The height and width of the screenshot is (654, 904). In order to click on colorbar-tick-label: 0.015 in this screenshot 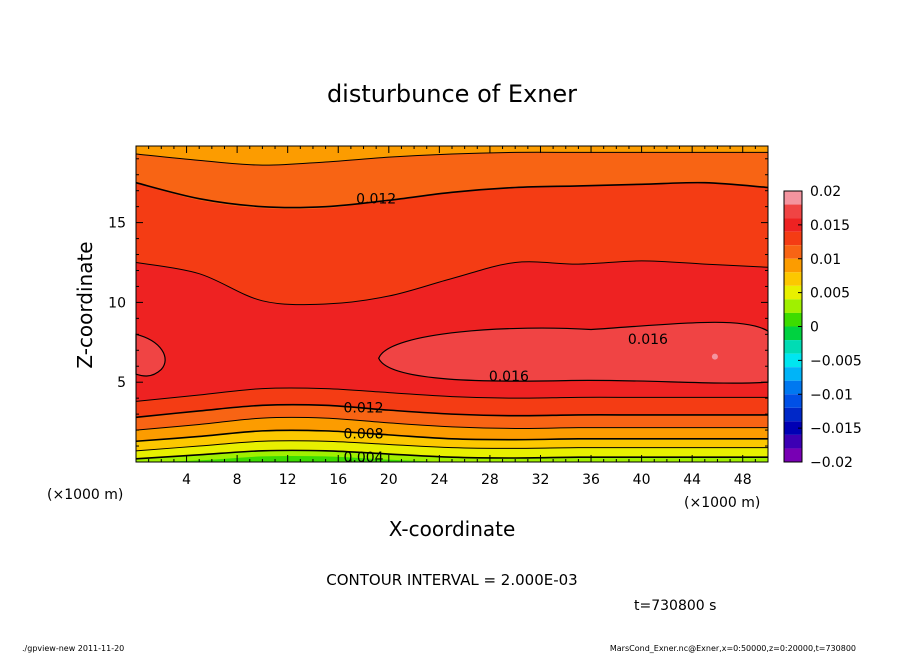, I will do `click(830, 226)`.